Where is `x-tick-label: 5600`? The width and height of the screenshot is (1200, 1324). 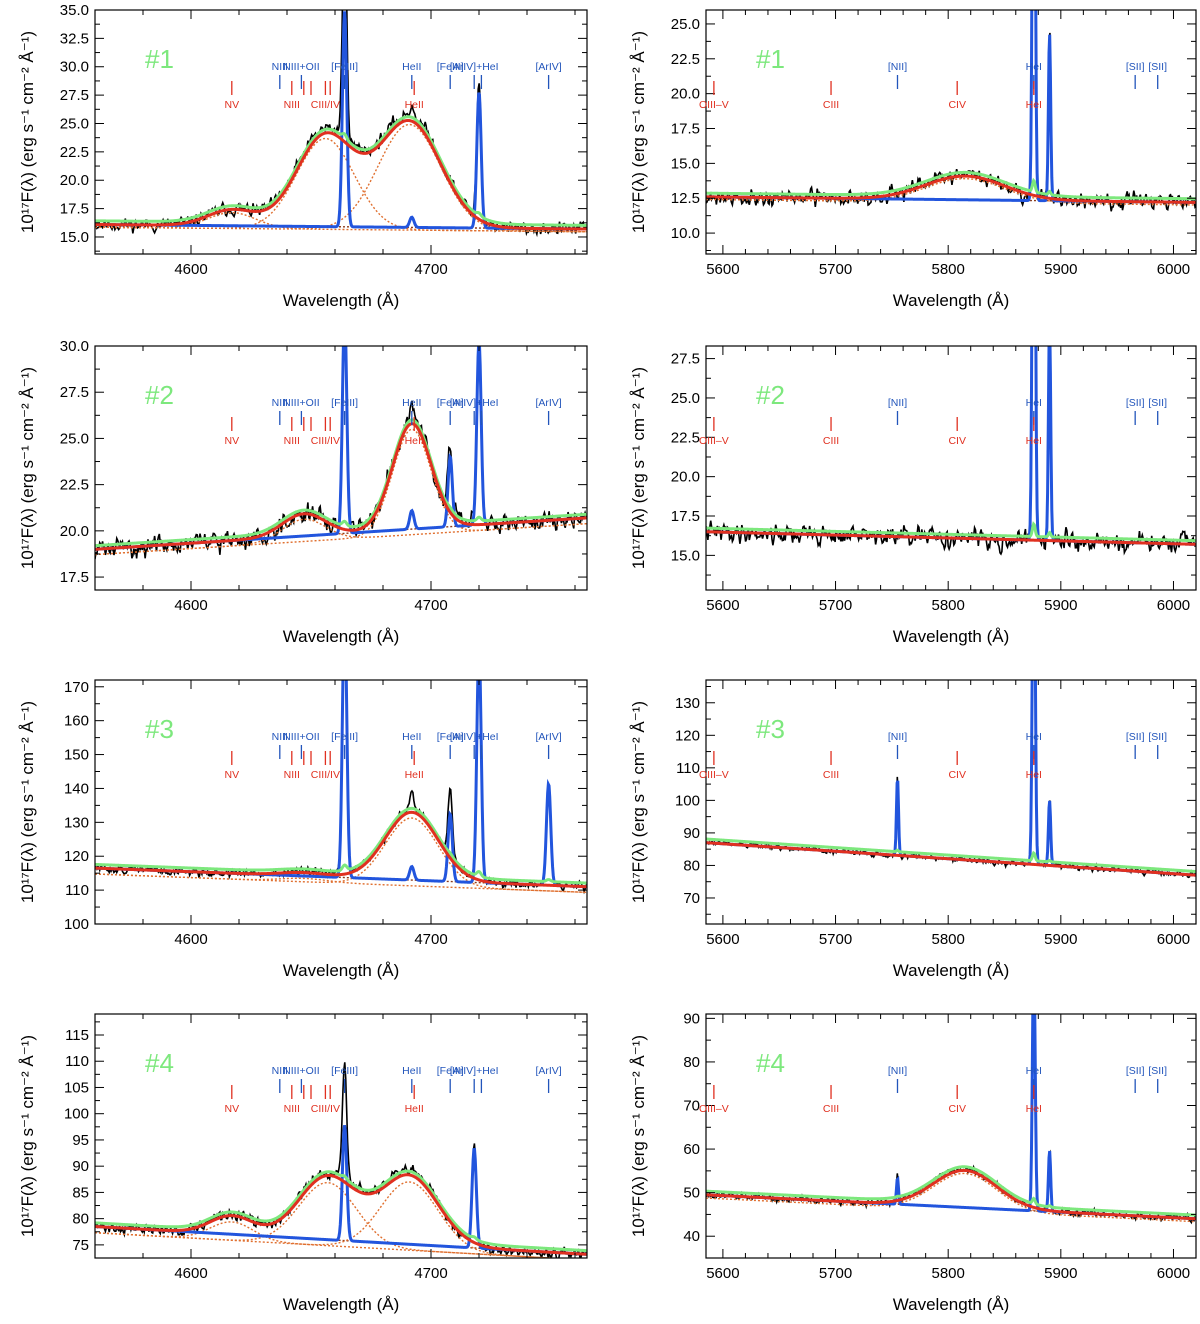
x-tick-label: 5600 is located at coordinates (722, 939).